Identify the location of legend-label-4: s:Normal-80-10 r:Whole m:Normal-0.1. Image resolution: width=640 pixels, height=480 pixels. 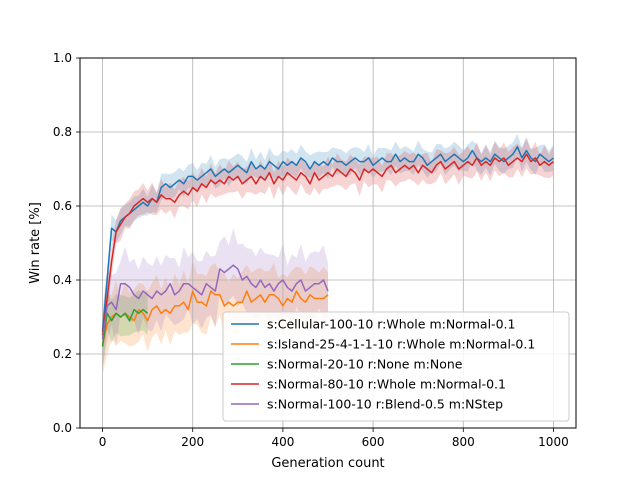
(386, 384).